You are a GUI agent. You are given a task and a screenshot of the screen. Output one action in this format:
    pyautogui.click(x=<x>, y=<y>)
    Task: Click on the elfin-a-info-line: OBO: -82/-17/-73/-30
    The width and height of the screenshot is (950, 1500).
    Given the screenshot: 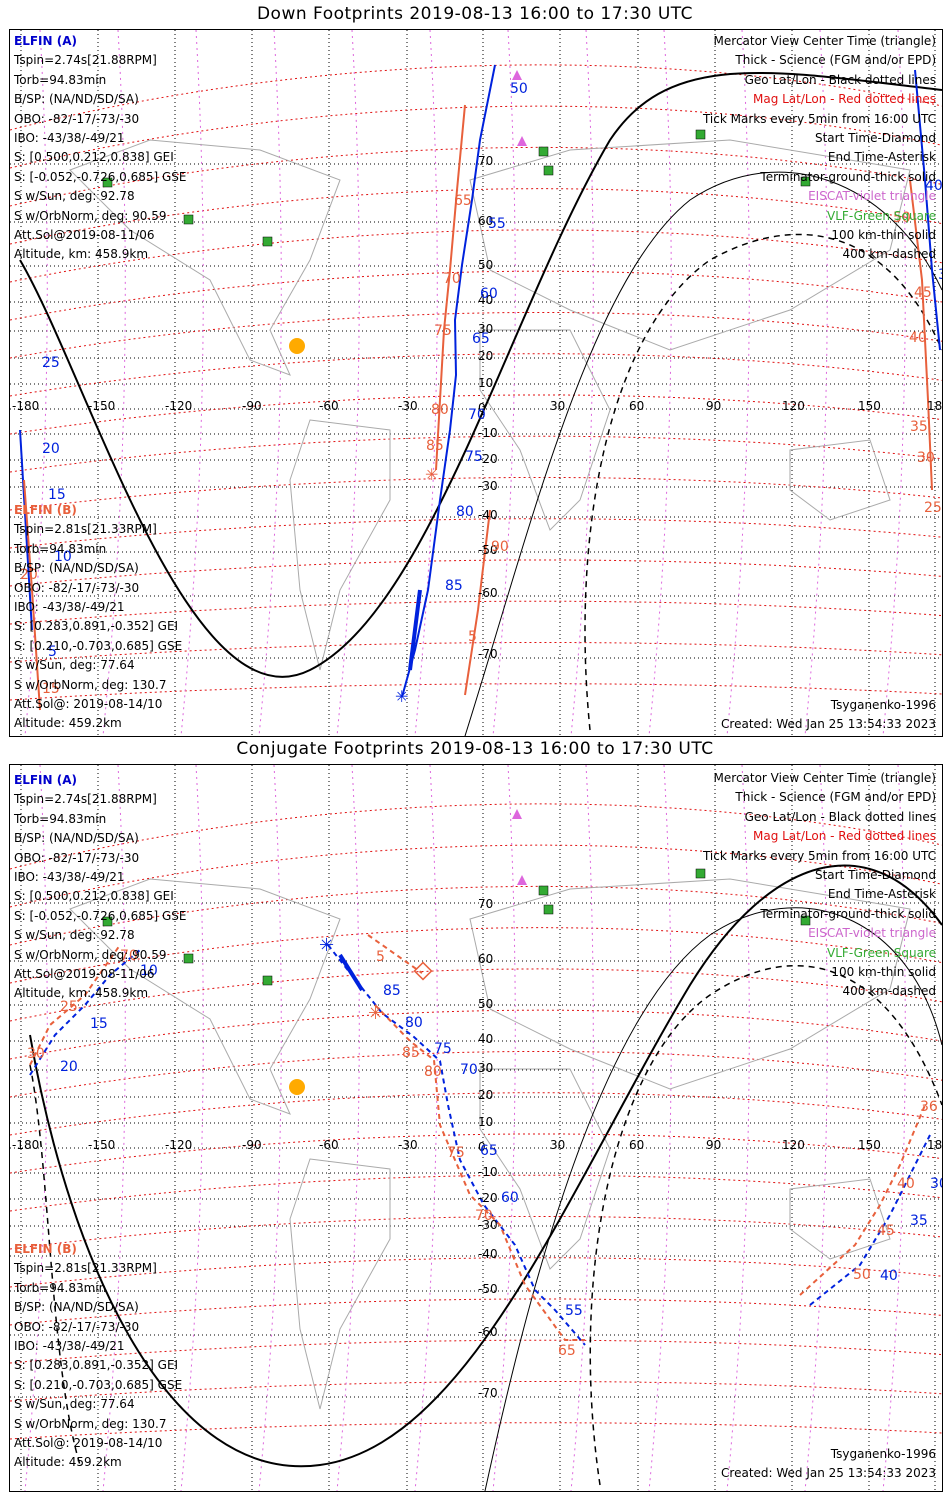 What is the action you would take?
    pyautogui.click(x=77, y=857)
    